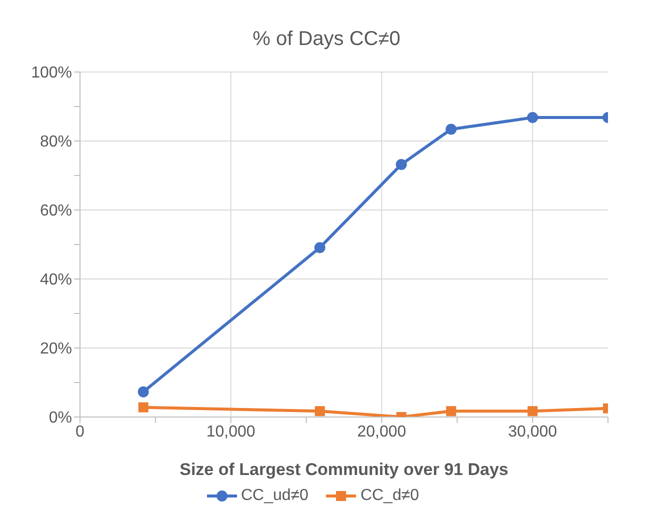 The image size is (653, 530). I want to click on chart-title: % of Days CC≠0, so click(327, 39).